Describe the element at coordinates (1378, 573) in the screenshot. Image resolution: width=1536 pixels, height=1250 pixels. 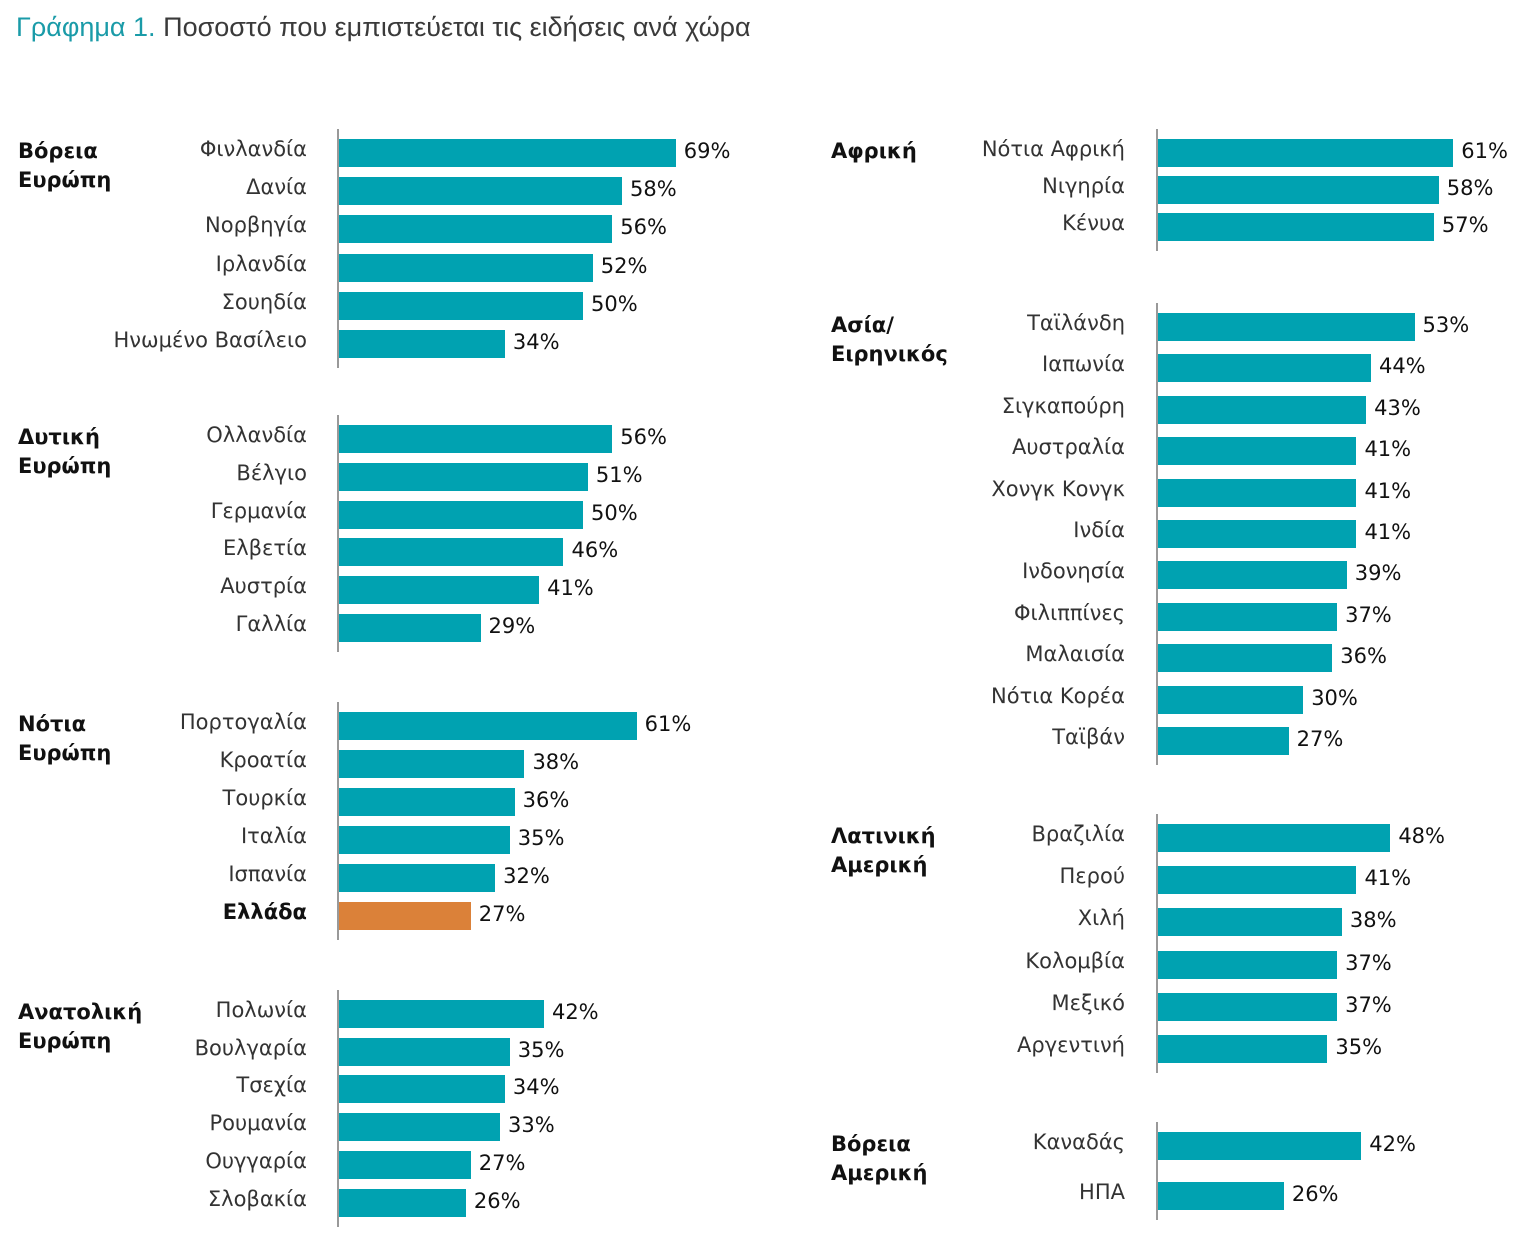
I see `data-label: 39%` at that location.